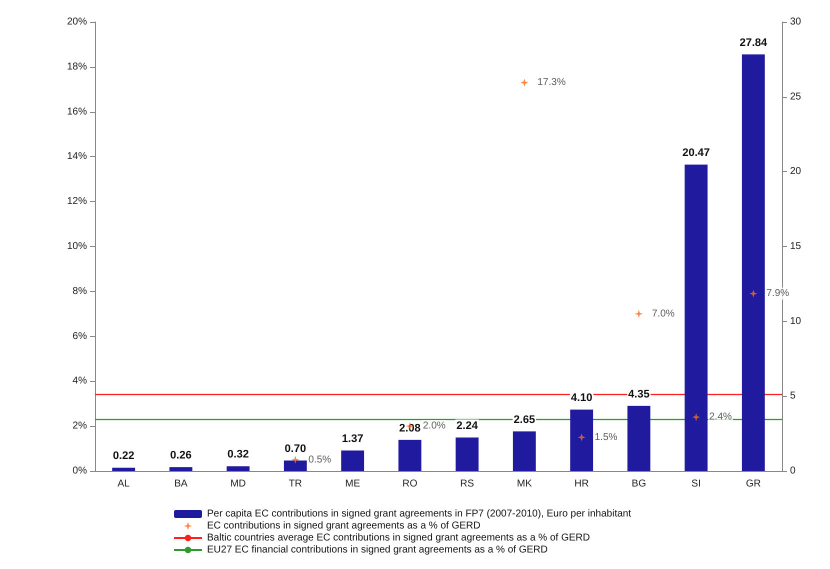 This screenshot has height=569, width=830. What do you see at coordinates (123, 456) in the screenshot?
I see `data-label: 0.22` at bounding box center [123, 456].